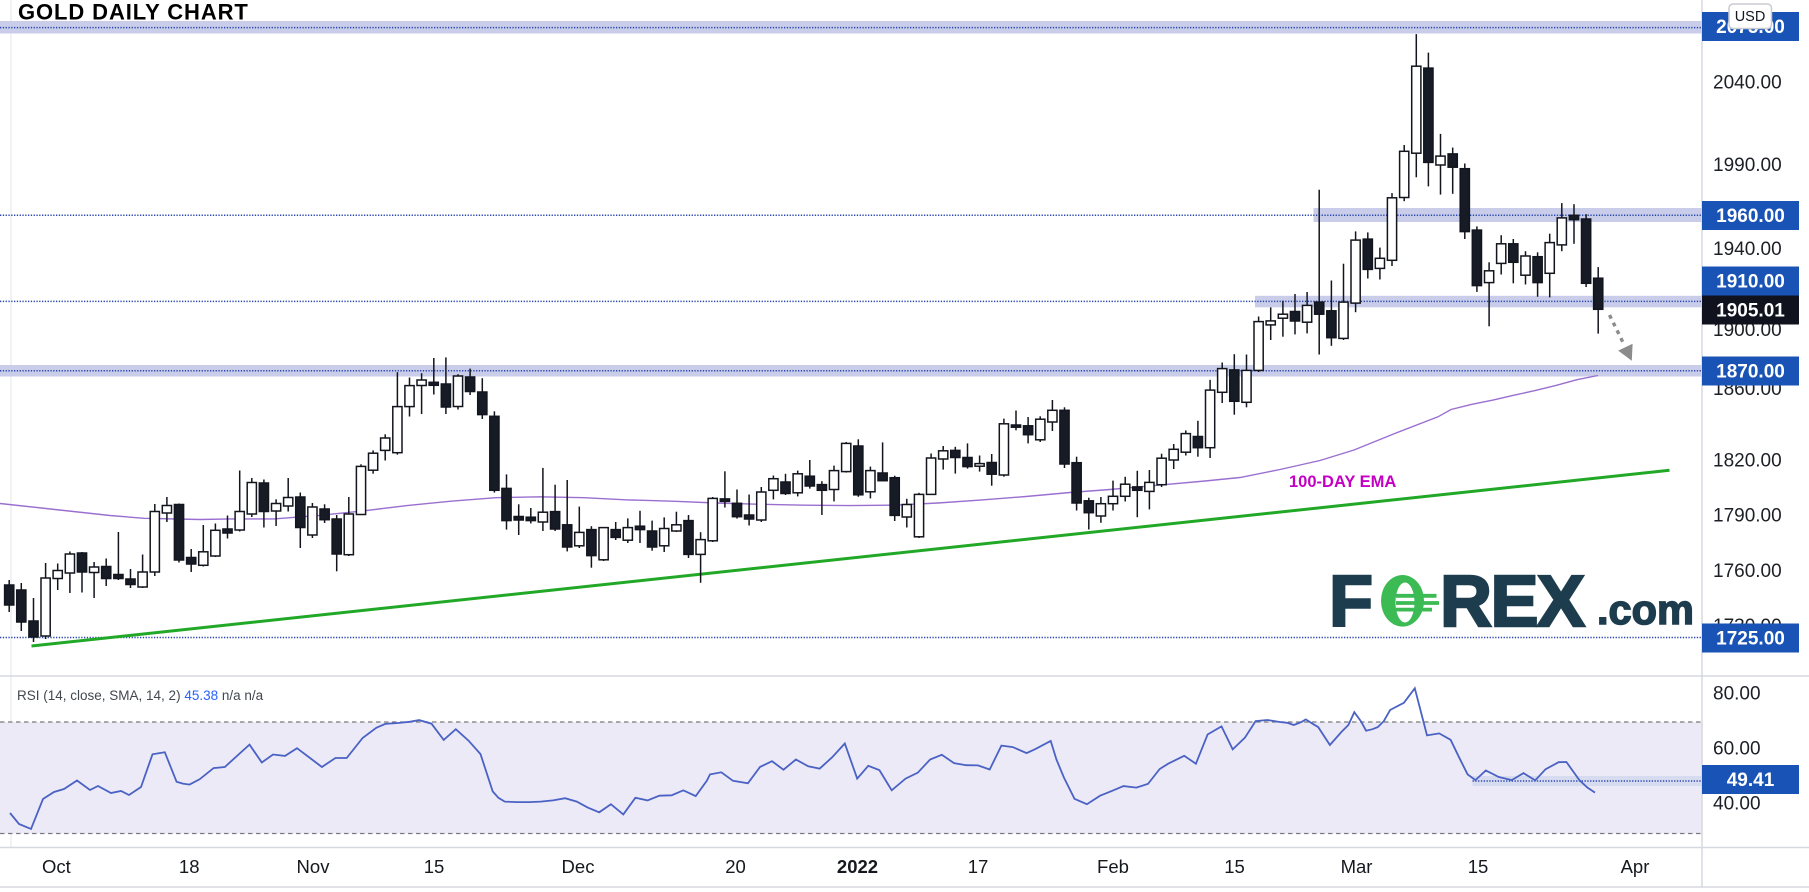  I want to click on svg-text: 18, so click(189, 866).